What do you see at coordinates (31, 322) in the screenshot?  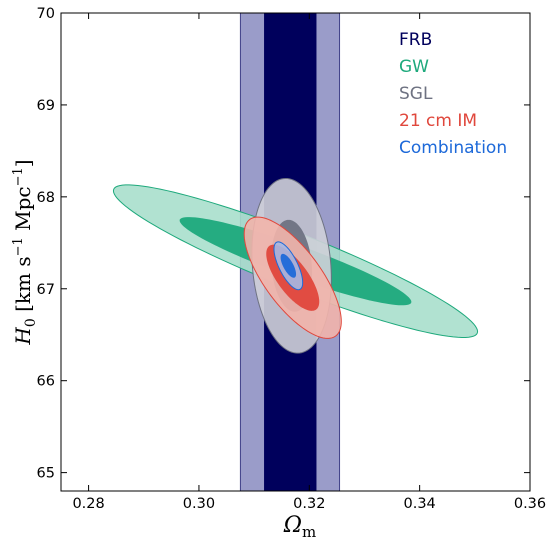 I see `y-axis-title-sub: 0` at bounding box center [31, 322].